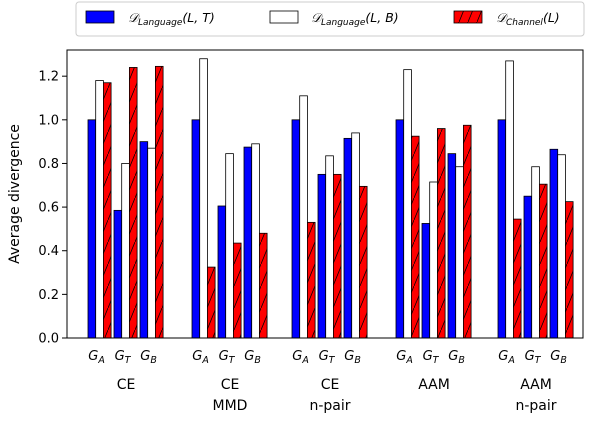  I want to click on y-tick-label: 0.0, so click(48, 339).